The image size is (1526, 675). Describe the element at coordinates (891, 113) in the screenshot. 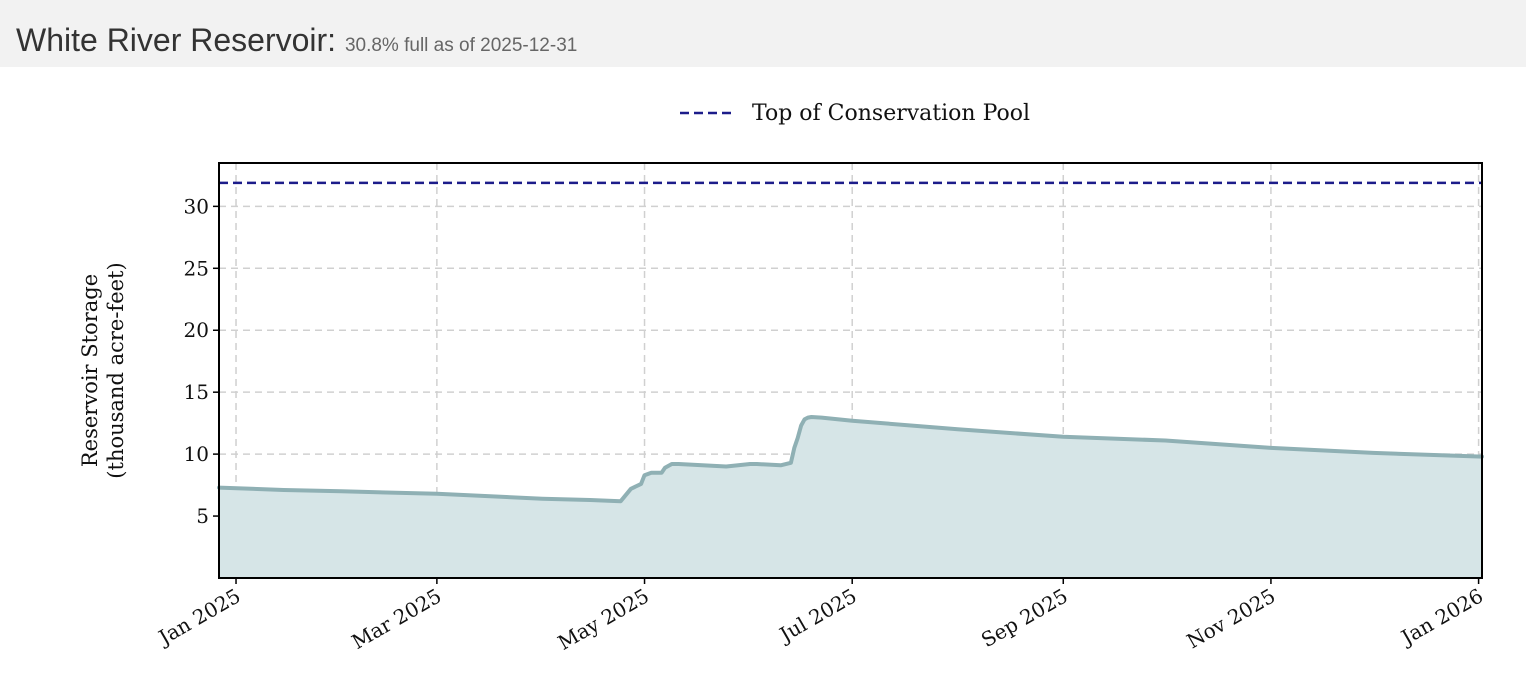

I see `legend-label-conservation-pool: Top of Conservation Pool` at that location.